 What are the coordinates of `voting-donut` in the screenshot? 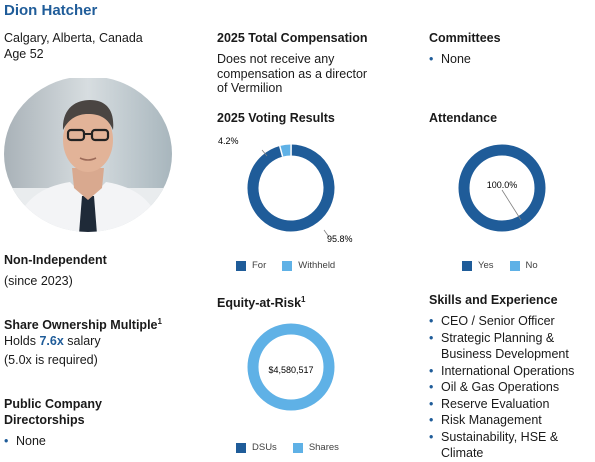 It's located at (291, 188).